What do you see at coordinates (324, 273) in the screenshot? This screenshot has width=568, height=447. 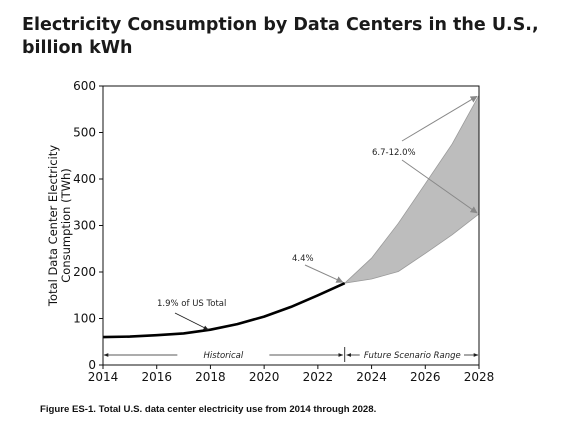 I see `annotation-arrow-4-4-percent` at bounding box center [324, 273].